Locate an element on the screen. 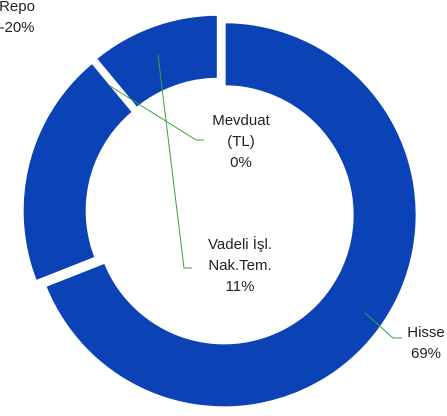  value-label: 0% is located at coordinates (241, 162).